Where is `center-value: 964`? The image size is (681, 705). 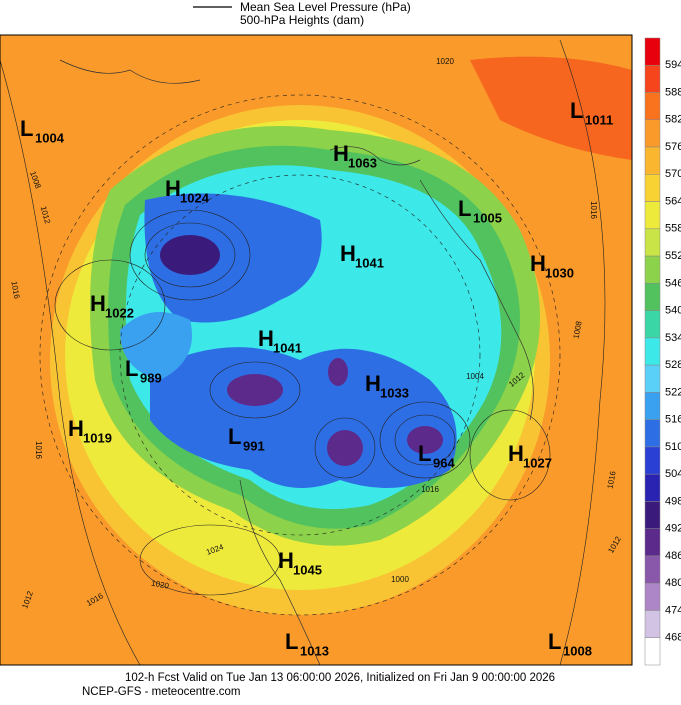 center-value: 964 is located at coordinates (444, 462).